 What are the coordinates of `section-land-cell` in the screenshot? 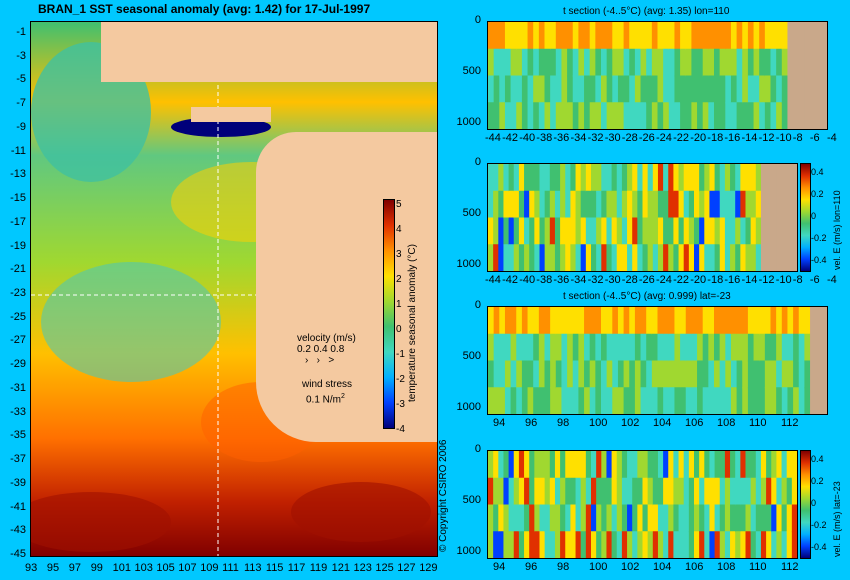 It's located at (819, 75).